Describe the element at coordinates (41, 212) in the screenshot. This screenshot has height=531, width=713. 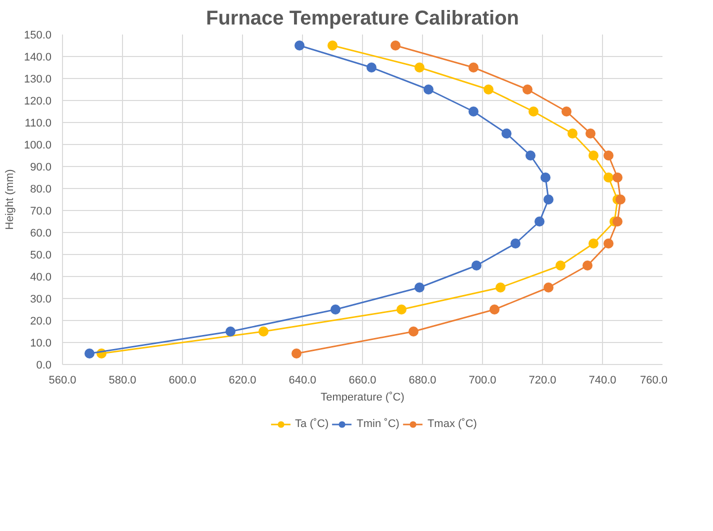
I see `y-tick-label: 70.0` at that location.